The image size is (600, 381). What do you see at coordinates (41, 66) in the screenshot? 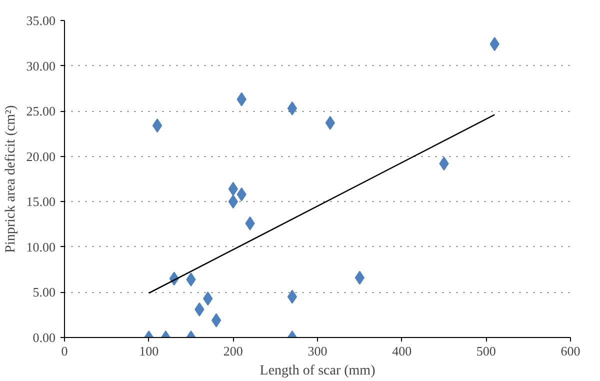
I see `y-tick-label: 30.00` at bounding box center [41, 66].